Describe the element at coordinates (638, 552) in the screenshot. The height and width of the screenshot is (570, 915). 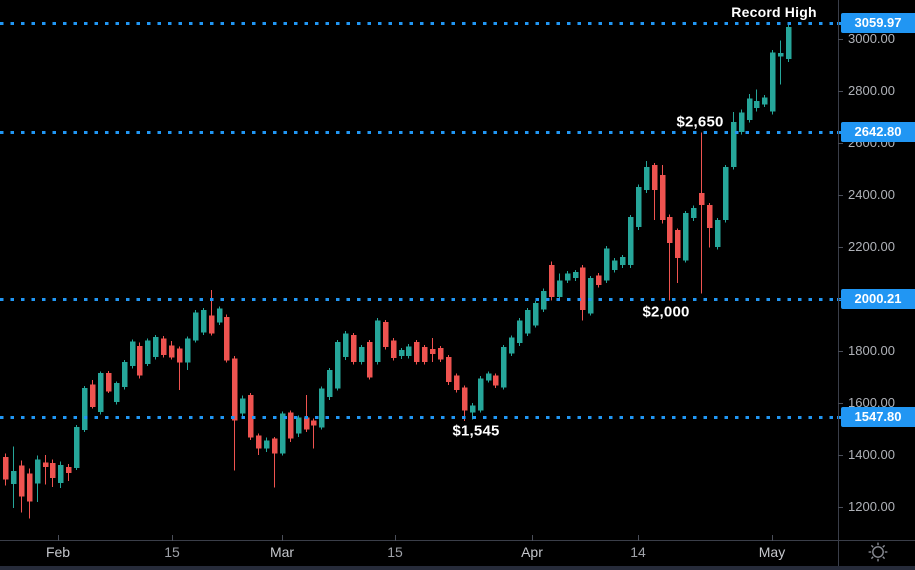
I see `time-axis-label-14: 14` at that location.